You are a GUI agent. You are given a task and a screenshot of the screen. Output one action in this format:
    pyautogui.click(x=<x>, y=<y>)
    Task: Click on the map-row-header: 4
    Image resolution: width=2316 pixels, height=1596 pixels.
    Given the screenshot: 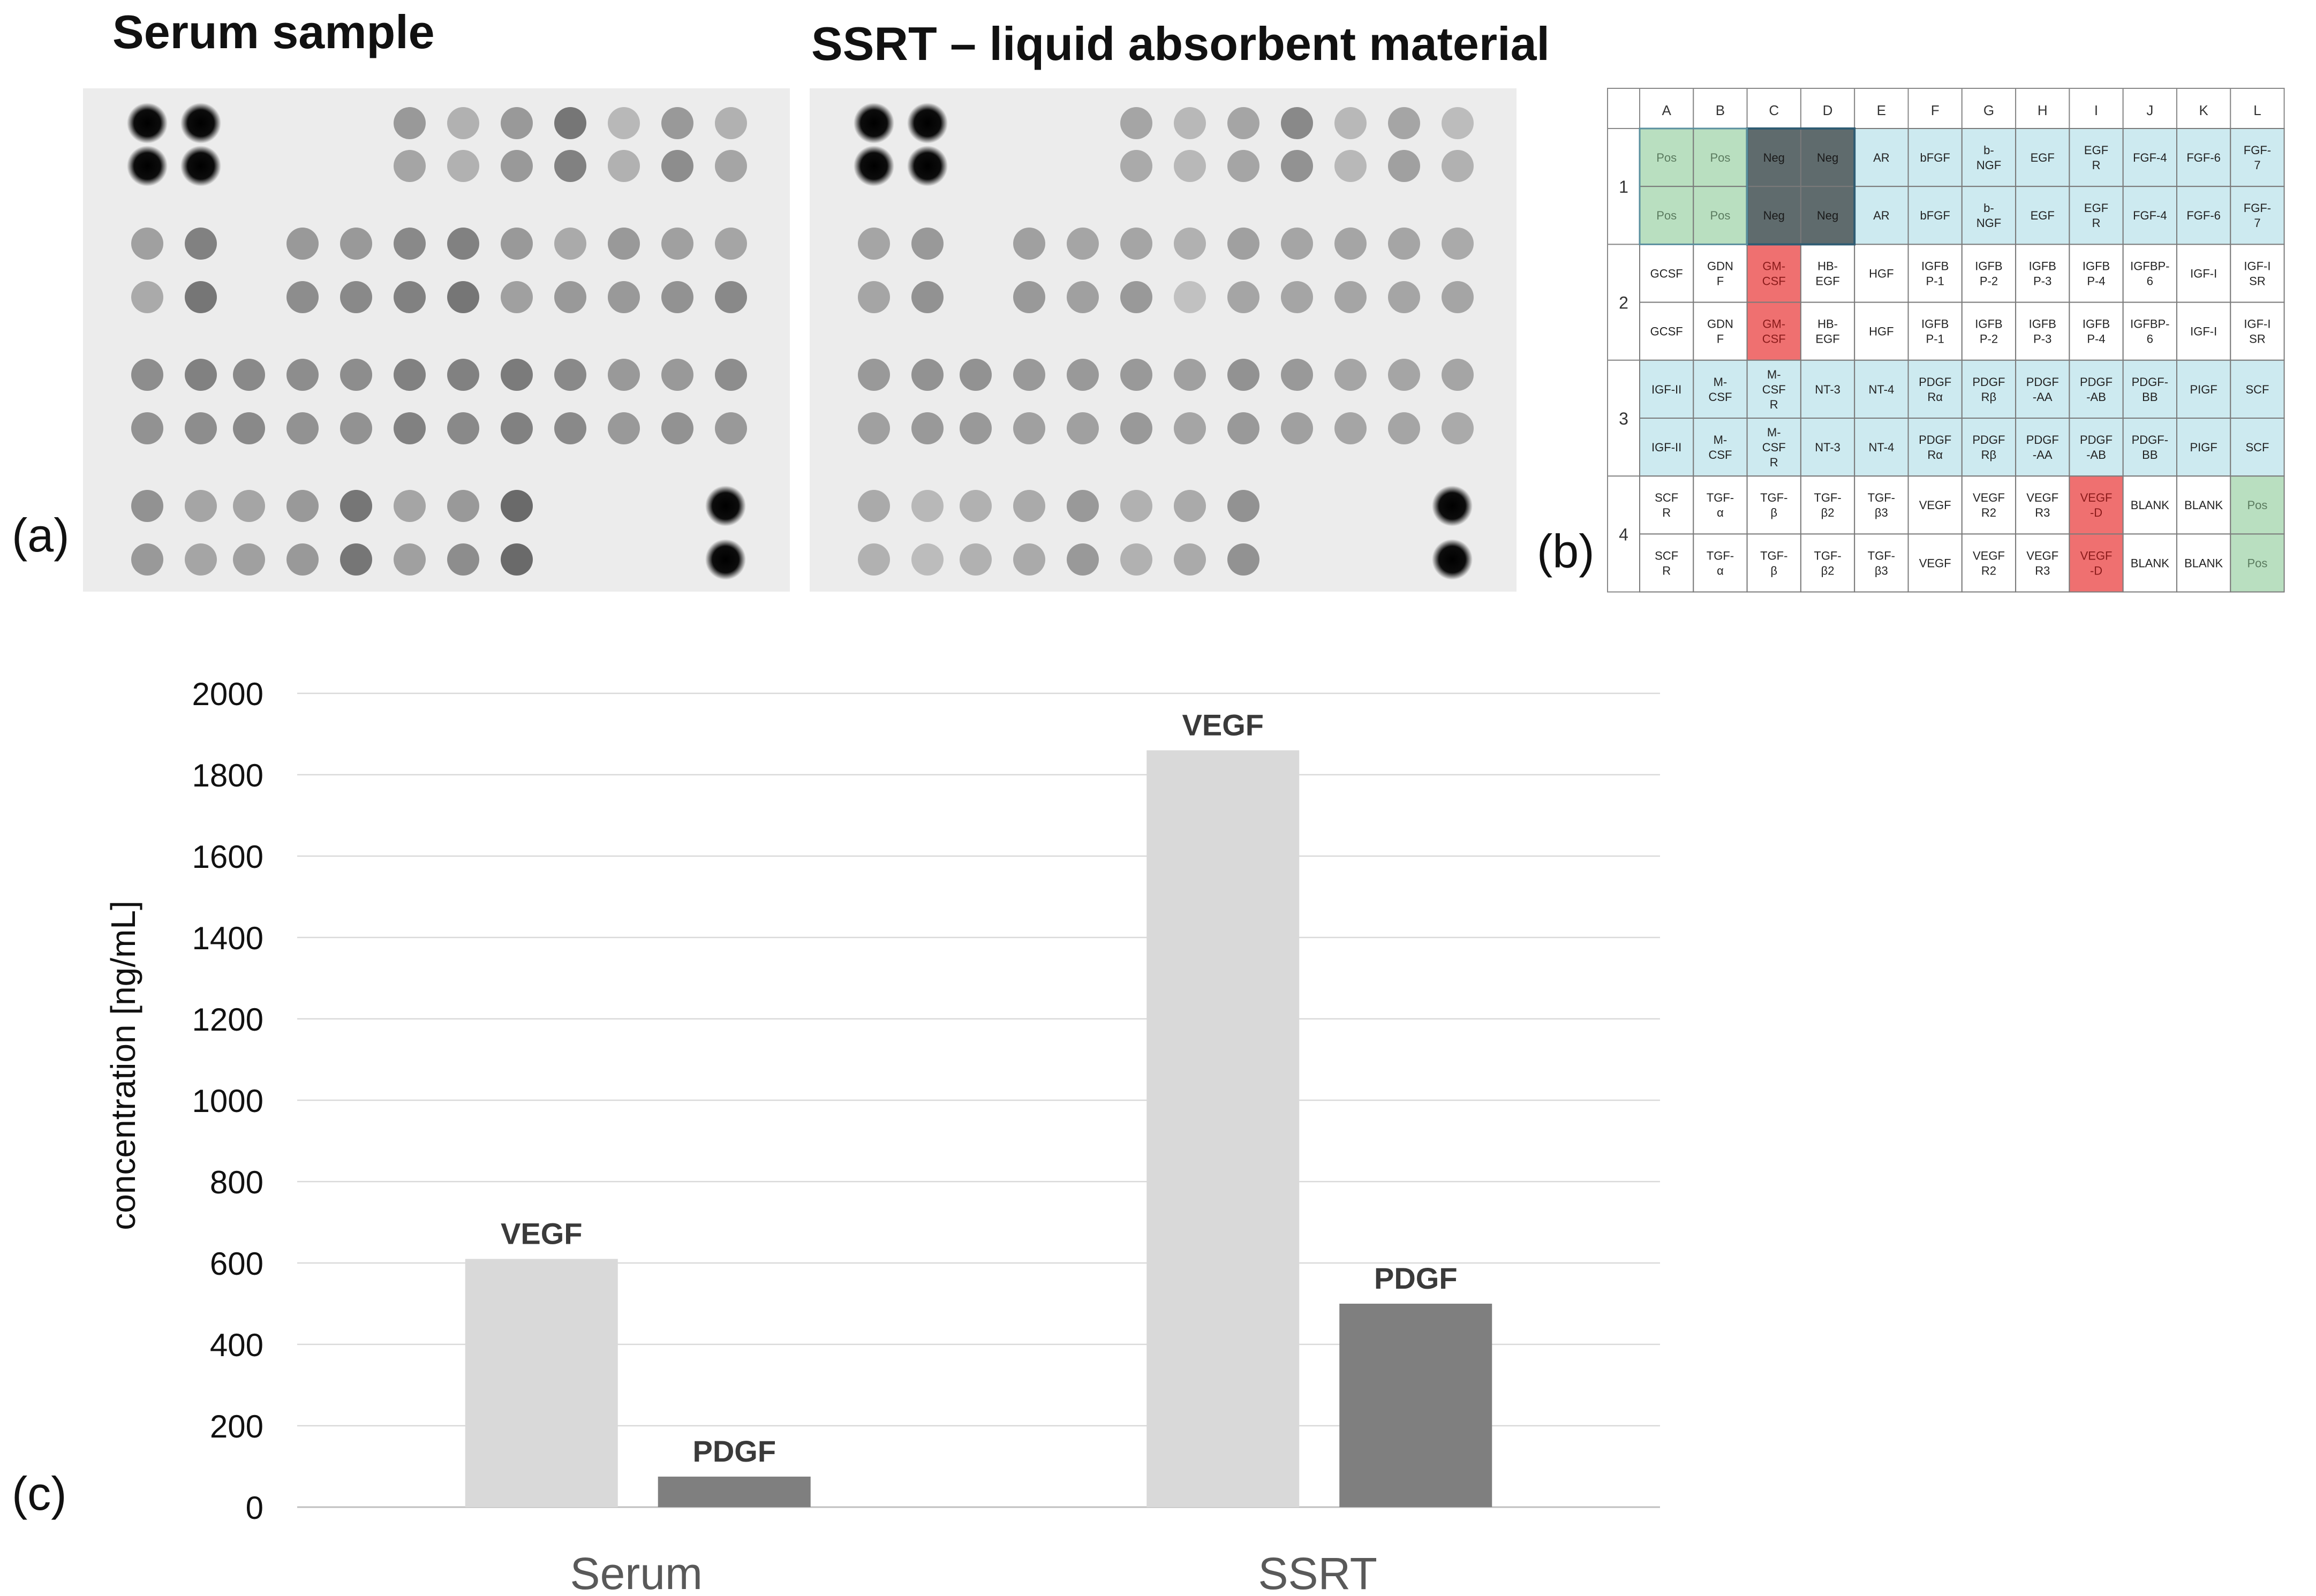 What is the action you would take?
    pyautogui.click(x=1623, y=534)
    